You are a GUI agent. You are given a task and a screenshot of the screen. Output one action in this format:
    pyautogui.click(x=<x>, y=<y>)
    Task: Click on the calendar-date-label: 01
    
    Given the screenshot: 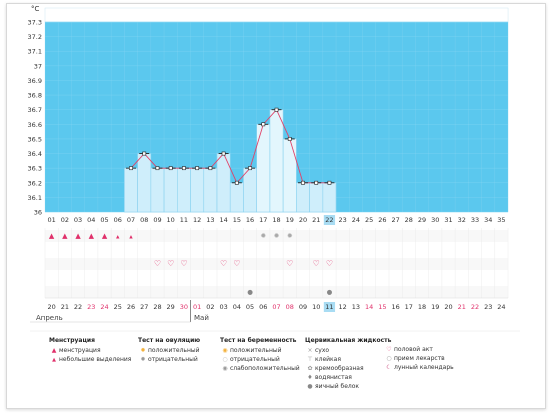 What is the action you would take?
    pyautogui.click(x=197, y=307)
    